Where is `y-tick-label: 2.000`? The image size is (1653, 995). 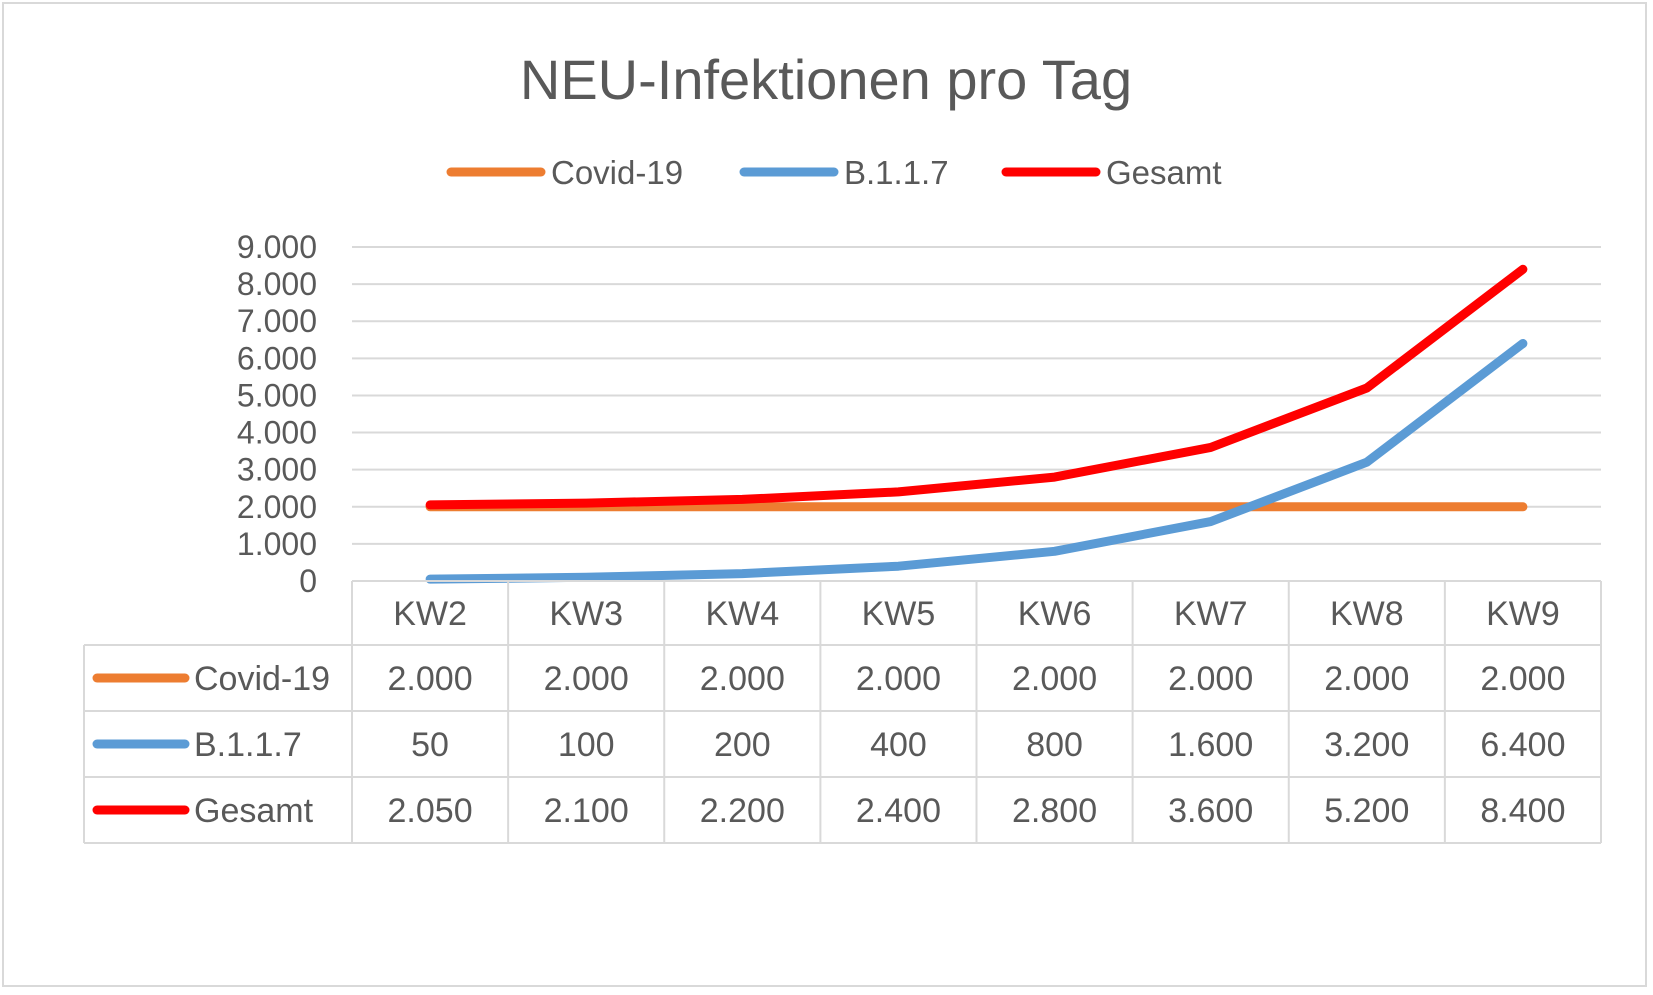
y-tick-label: 2.000 is located at coordinates (277, 507).